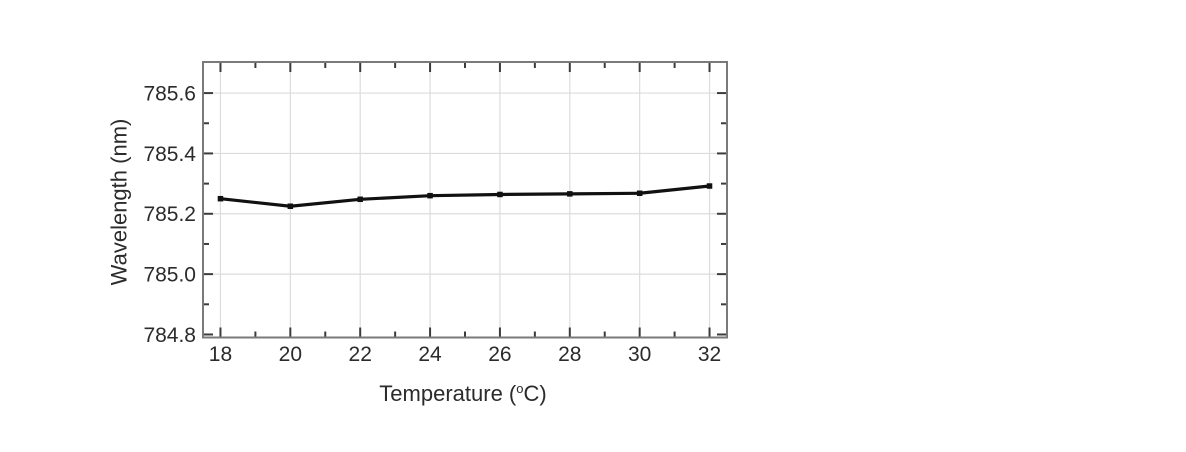 The height and width of the screenshot is (452, 1186). I want to click on x-tick-label: 30, so click(639, 354).